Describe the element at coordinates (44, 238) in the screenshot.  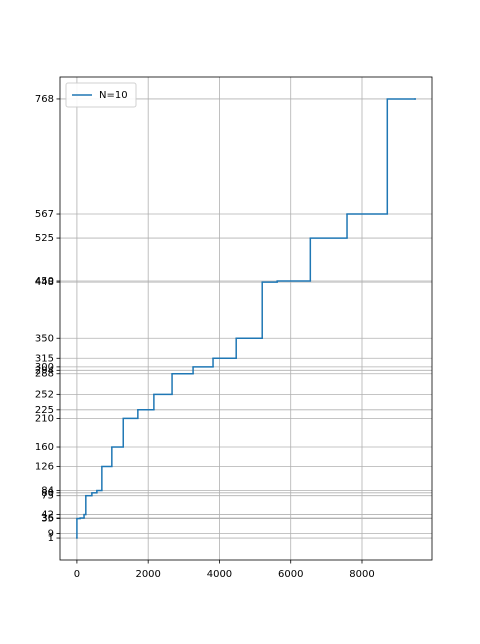
I see `y-tick-label: 525` at that location.